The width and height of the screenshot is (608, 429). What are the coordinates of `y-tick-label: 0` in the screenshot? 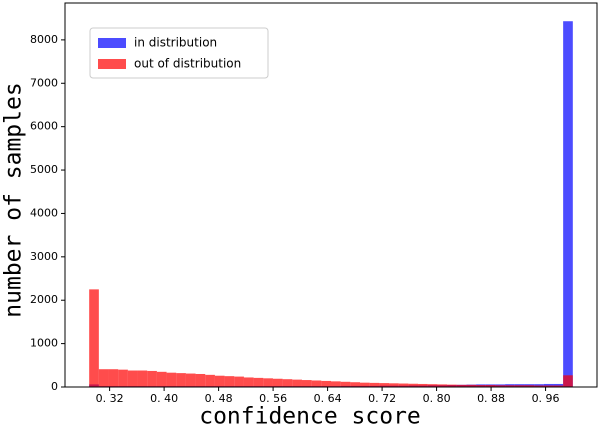 It's located at (54, 386).